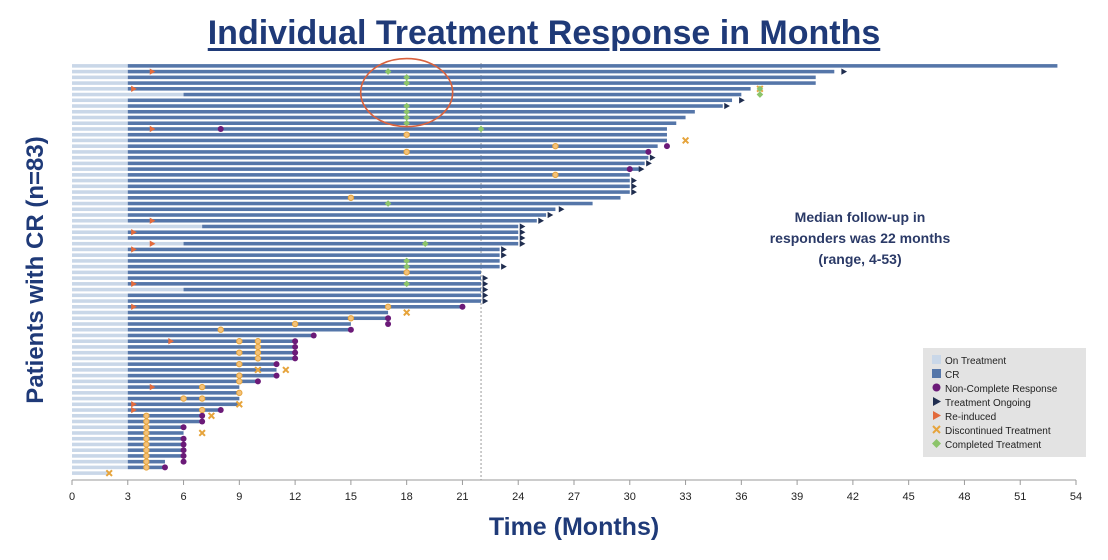 The height and width of the screenshot is (560, 1108). What do you see at coordinates (164, 467) in the screenshot?
I see `marker-p71-1-non-complete` at bounding box center [164, 467].